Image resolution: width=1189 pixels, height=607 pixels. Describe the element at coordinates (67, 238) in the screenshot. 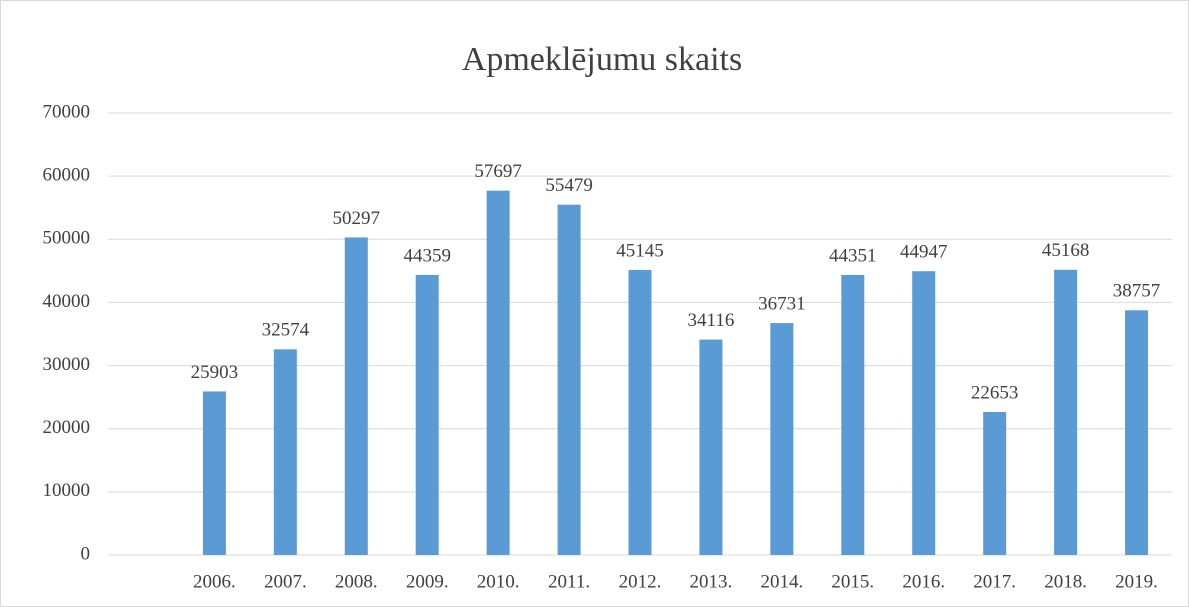

I see `y-tick-label: 50000` at that location.